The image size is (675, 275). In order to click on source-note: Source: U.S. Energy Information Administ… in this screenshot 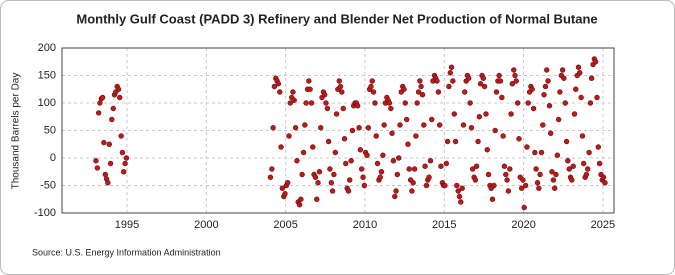, I will do `click(126, 252)`.